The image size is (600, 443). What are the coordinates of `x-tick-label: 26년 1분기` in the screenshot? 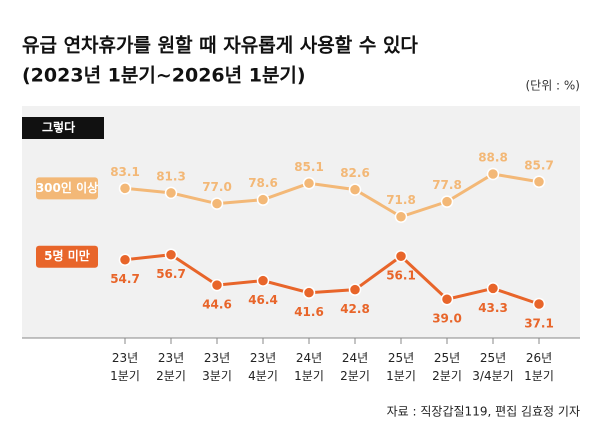 It's located at (539, 367).